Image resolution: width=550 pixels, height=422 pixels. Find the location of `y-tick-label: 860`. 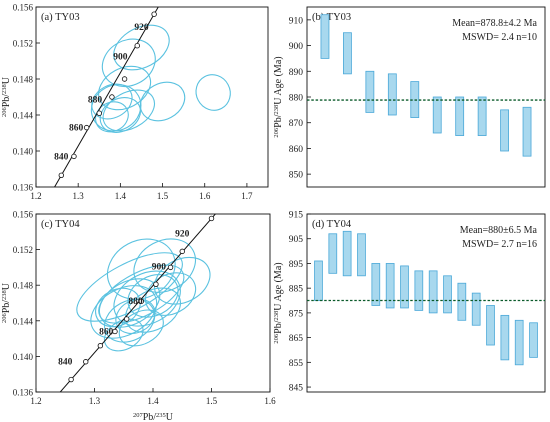

y-tick-label: 860 is located at coordinates (296, 150).